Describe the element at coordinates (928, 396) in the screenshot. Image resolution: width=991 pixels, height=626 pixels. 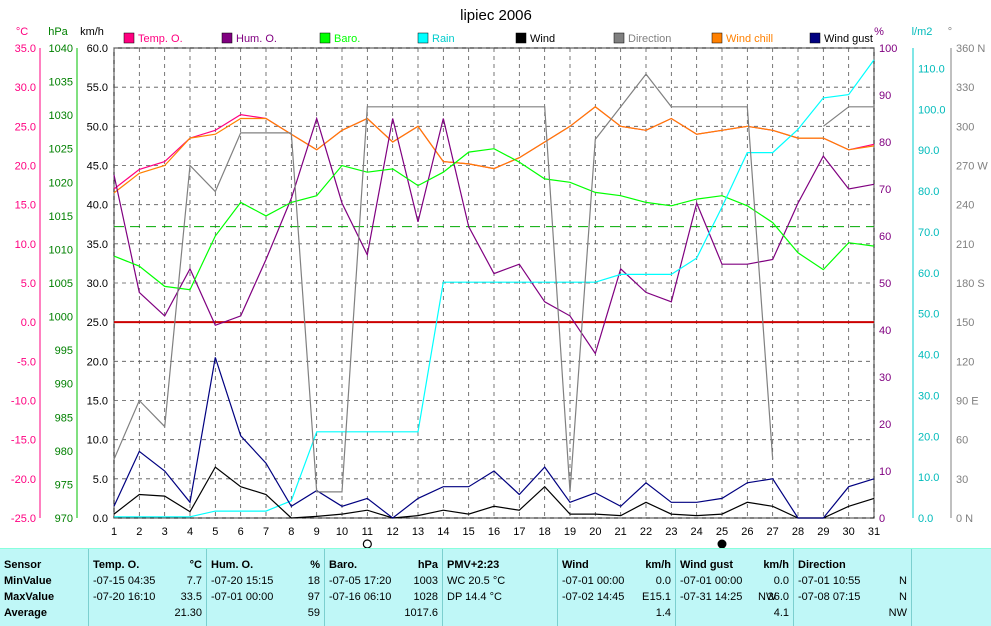
I see `rain-axis-tick: 30.0` at that location.